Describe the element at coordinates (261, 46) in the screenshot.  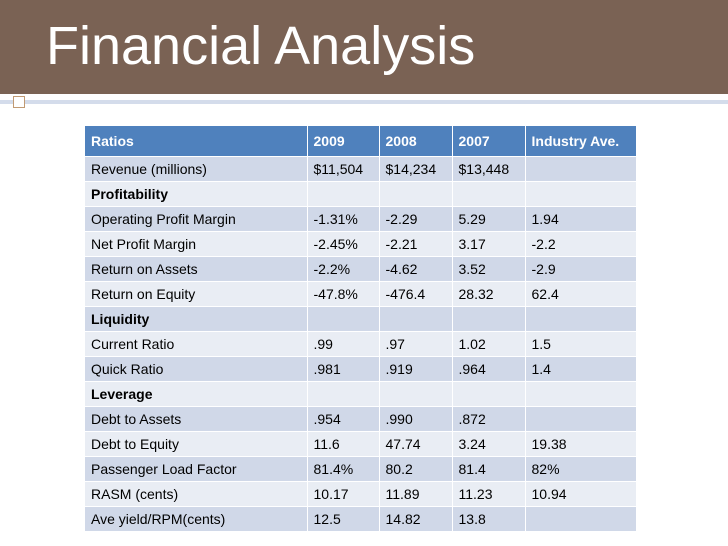
I see `slide-title: Financial Analysis` at that location.